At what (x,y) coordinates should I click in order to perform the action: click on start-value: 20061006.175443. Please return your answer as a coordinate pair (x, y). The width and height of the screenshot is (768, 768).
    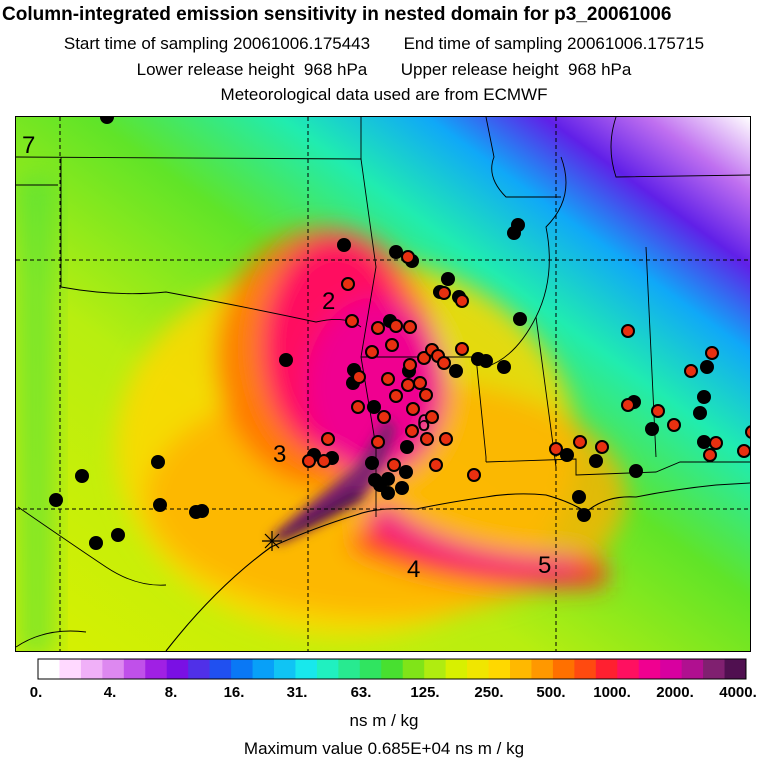
    Looking at the image, I should click on (302, 43).